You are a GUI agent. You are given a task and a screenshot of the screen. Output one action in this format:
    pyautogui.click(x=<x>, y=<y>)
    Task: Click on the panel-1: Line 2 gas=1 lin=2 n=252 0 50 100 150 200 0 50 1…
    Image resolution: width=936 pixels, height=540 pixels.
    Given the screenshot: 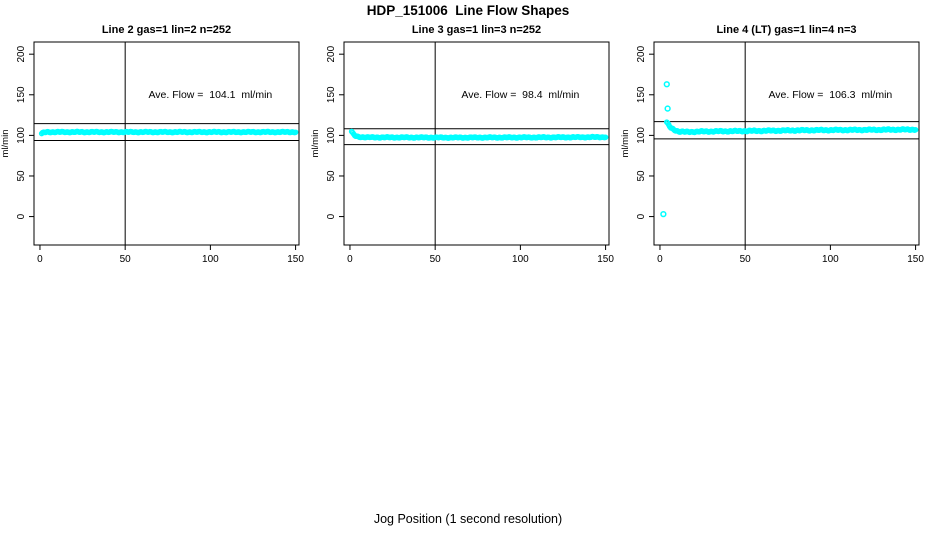 What is the action you would take?
    pyautogui.click(x=152, y=144)
    